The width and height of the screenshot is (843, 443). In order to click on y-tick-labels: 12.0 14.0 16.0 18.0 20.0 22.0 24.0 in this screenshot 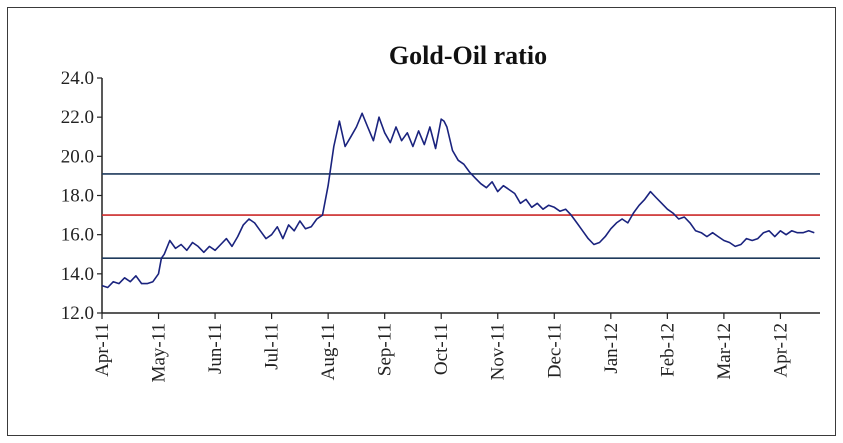, I will do `click(77, 196)`.